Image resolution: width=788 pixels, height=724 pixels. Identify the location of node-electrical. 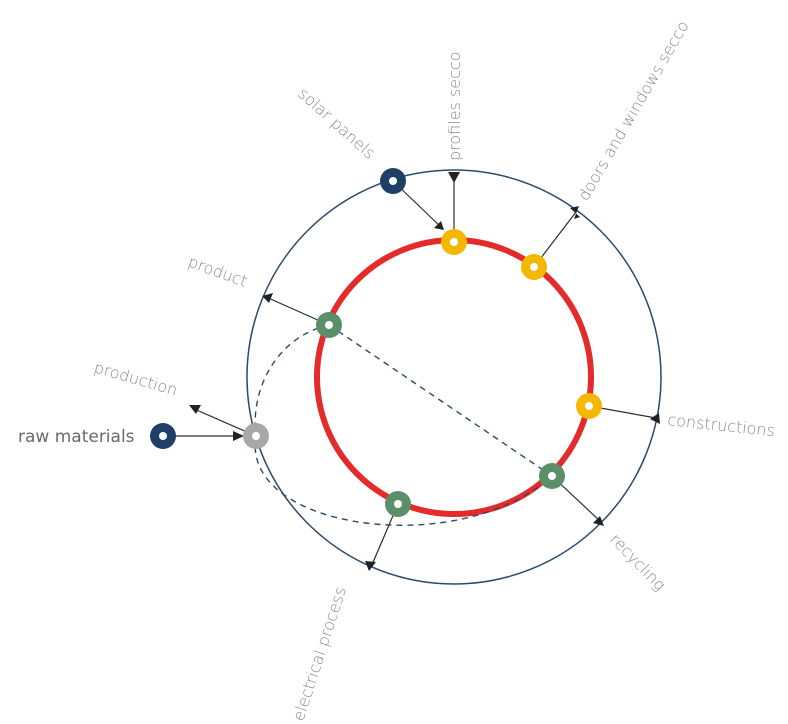
(398, 504).